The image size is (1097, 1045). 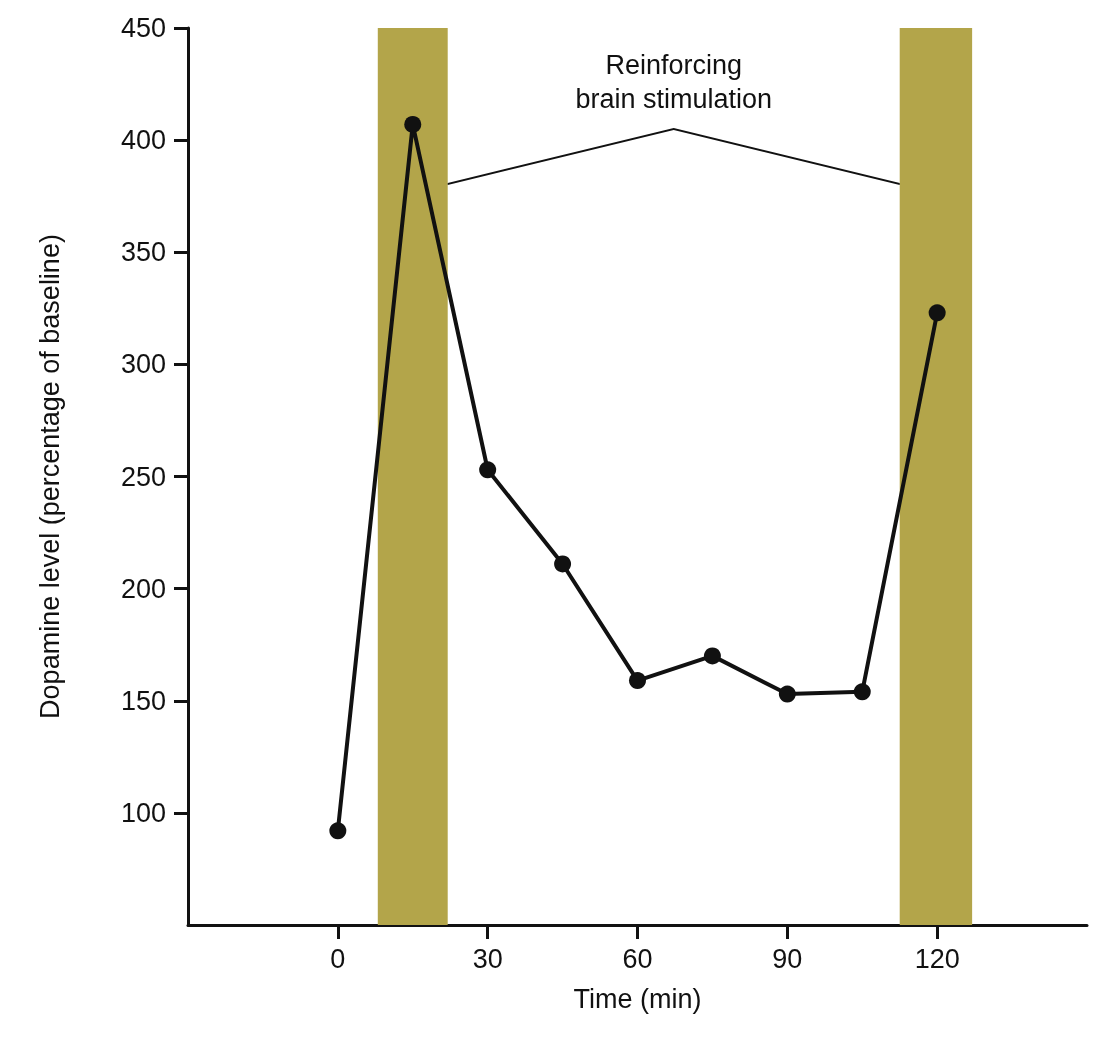 I want to click on annotation: Reinforcing brain stimulation, so click(x=674, y=82).